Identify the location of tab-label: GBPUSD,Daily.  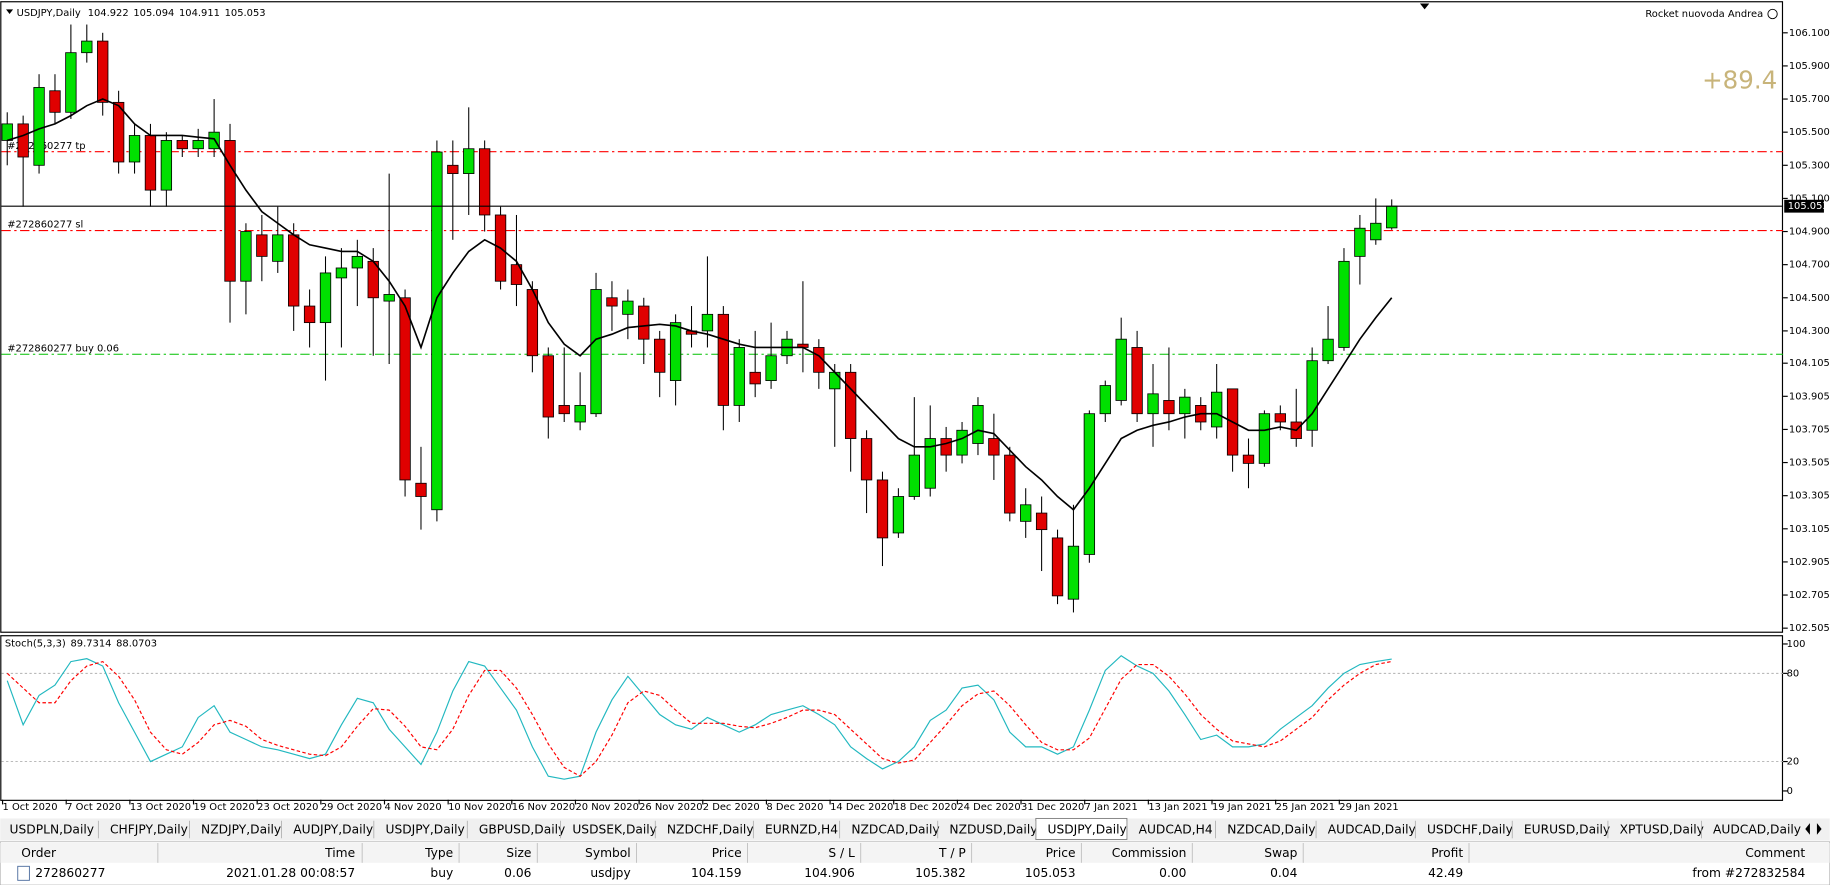
(522, 830).